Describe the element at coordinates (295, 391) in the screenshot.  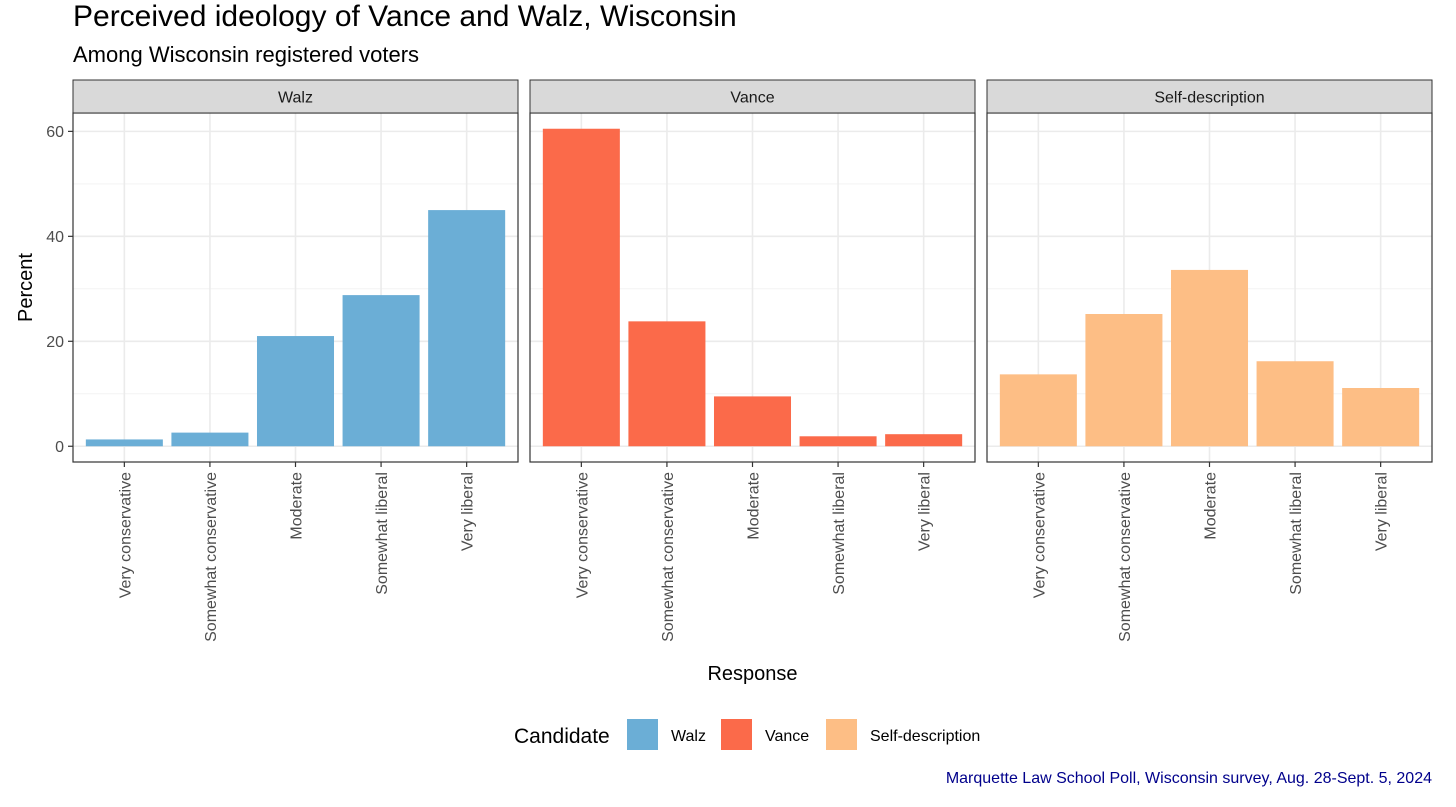
I see `bar-walz-moderate` at that location.